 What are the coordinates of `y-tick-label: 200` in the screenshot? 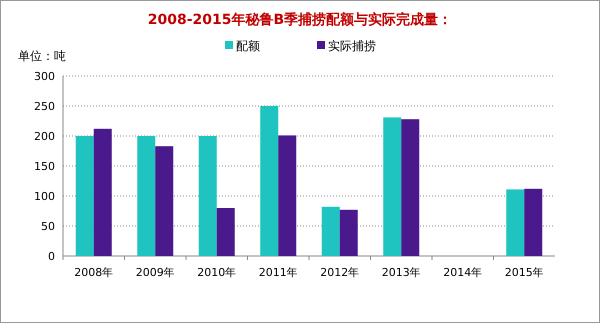 It's located at (44, 136).